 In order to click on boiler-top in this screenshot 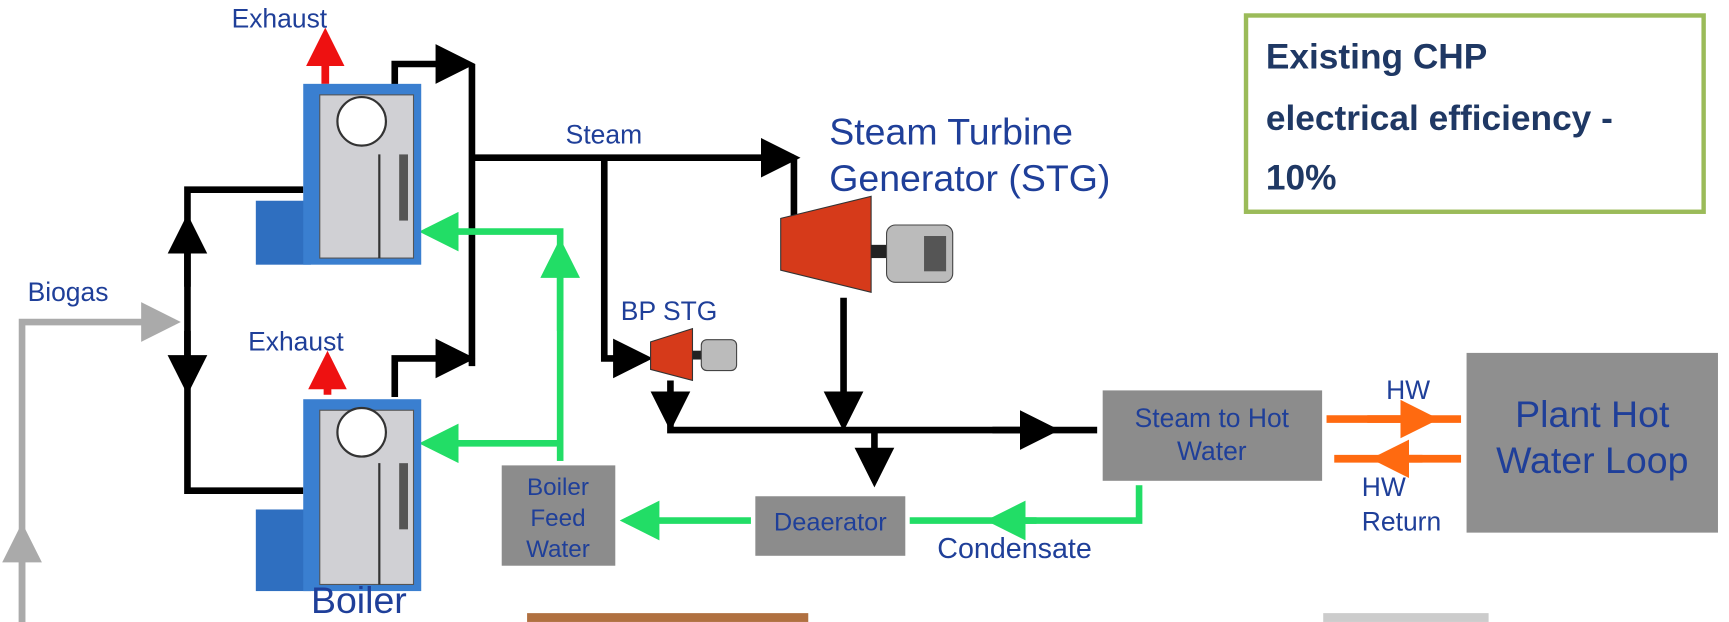, I will do `click(338, 174)`.